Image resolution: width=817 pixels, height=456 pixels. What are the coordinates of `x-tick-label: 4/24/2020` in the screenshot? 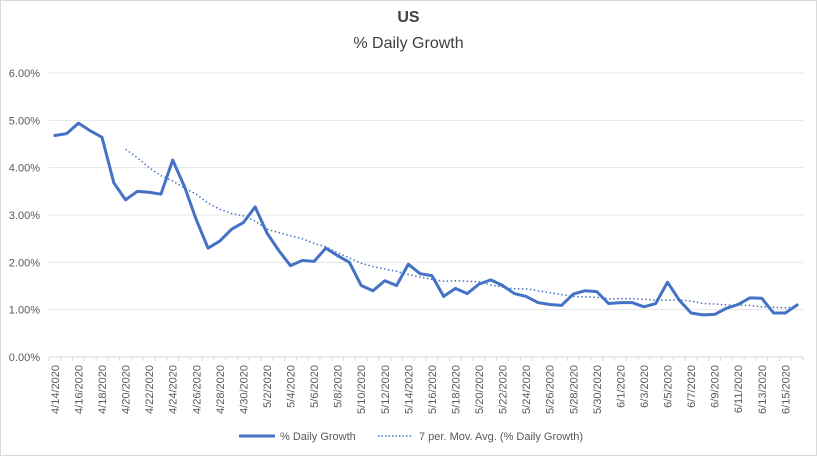 It's located at (174, 389).